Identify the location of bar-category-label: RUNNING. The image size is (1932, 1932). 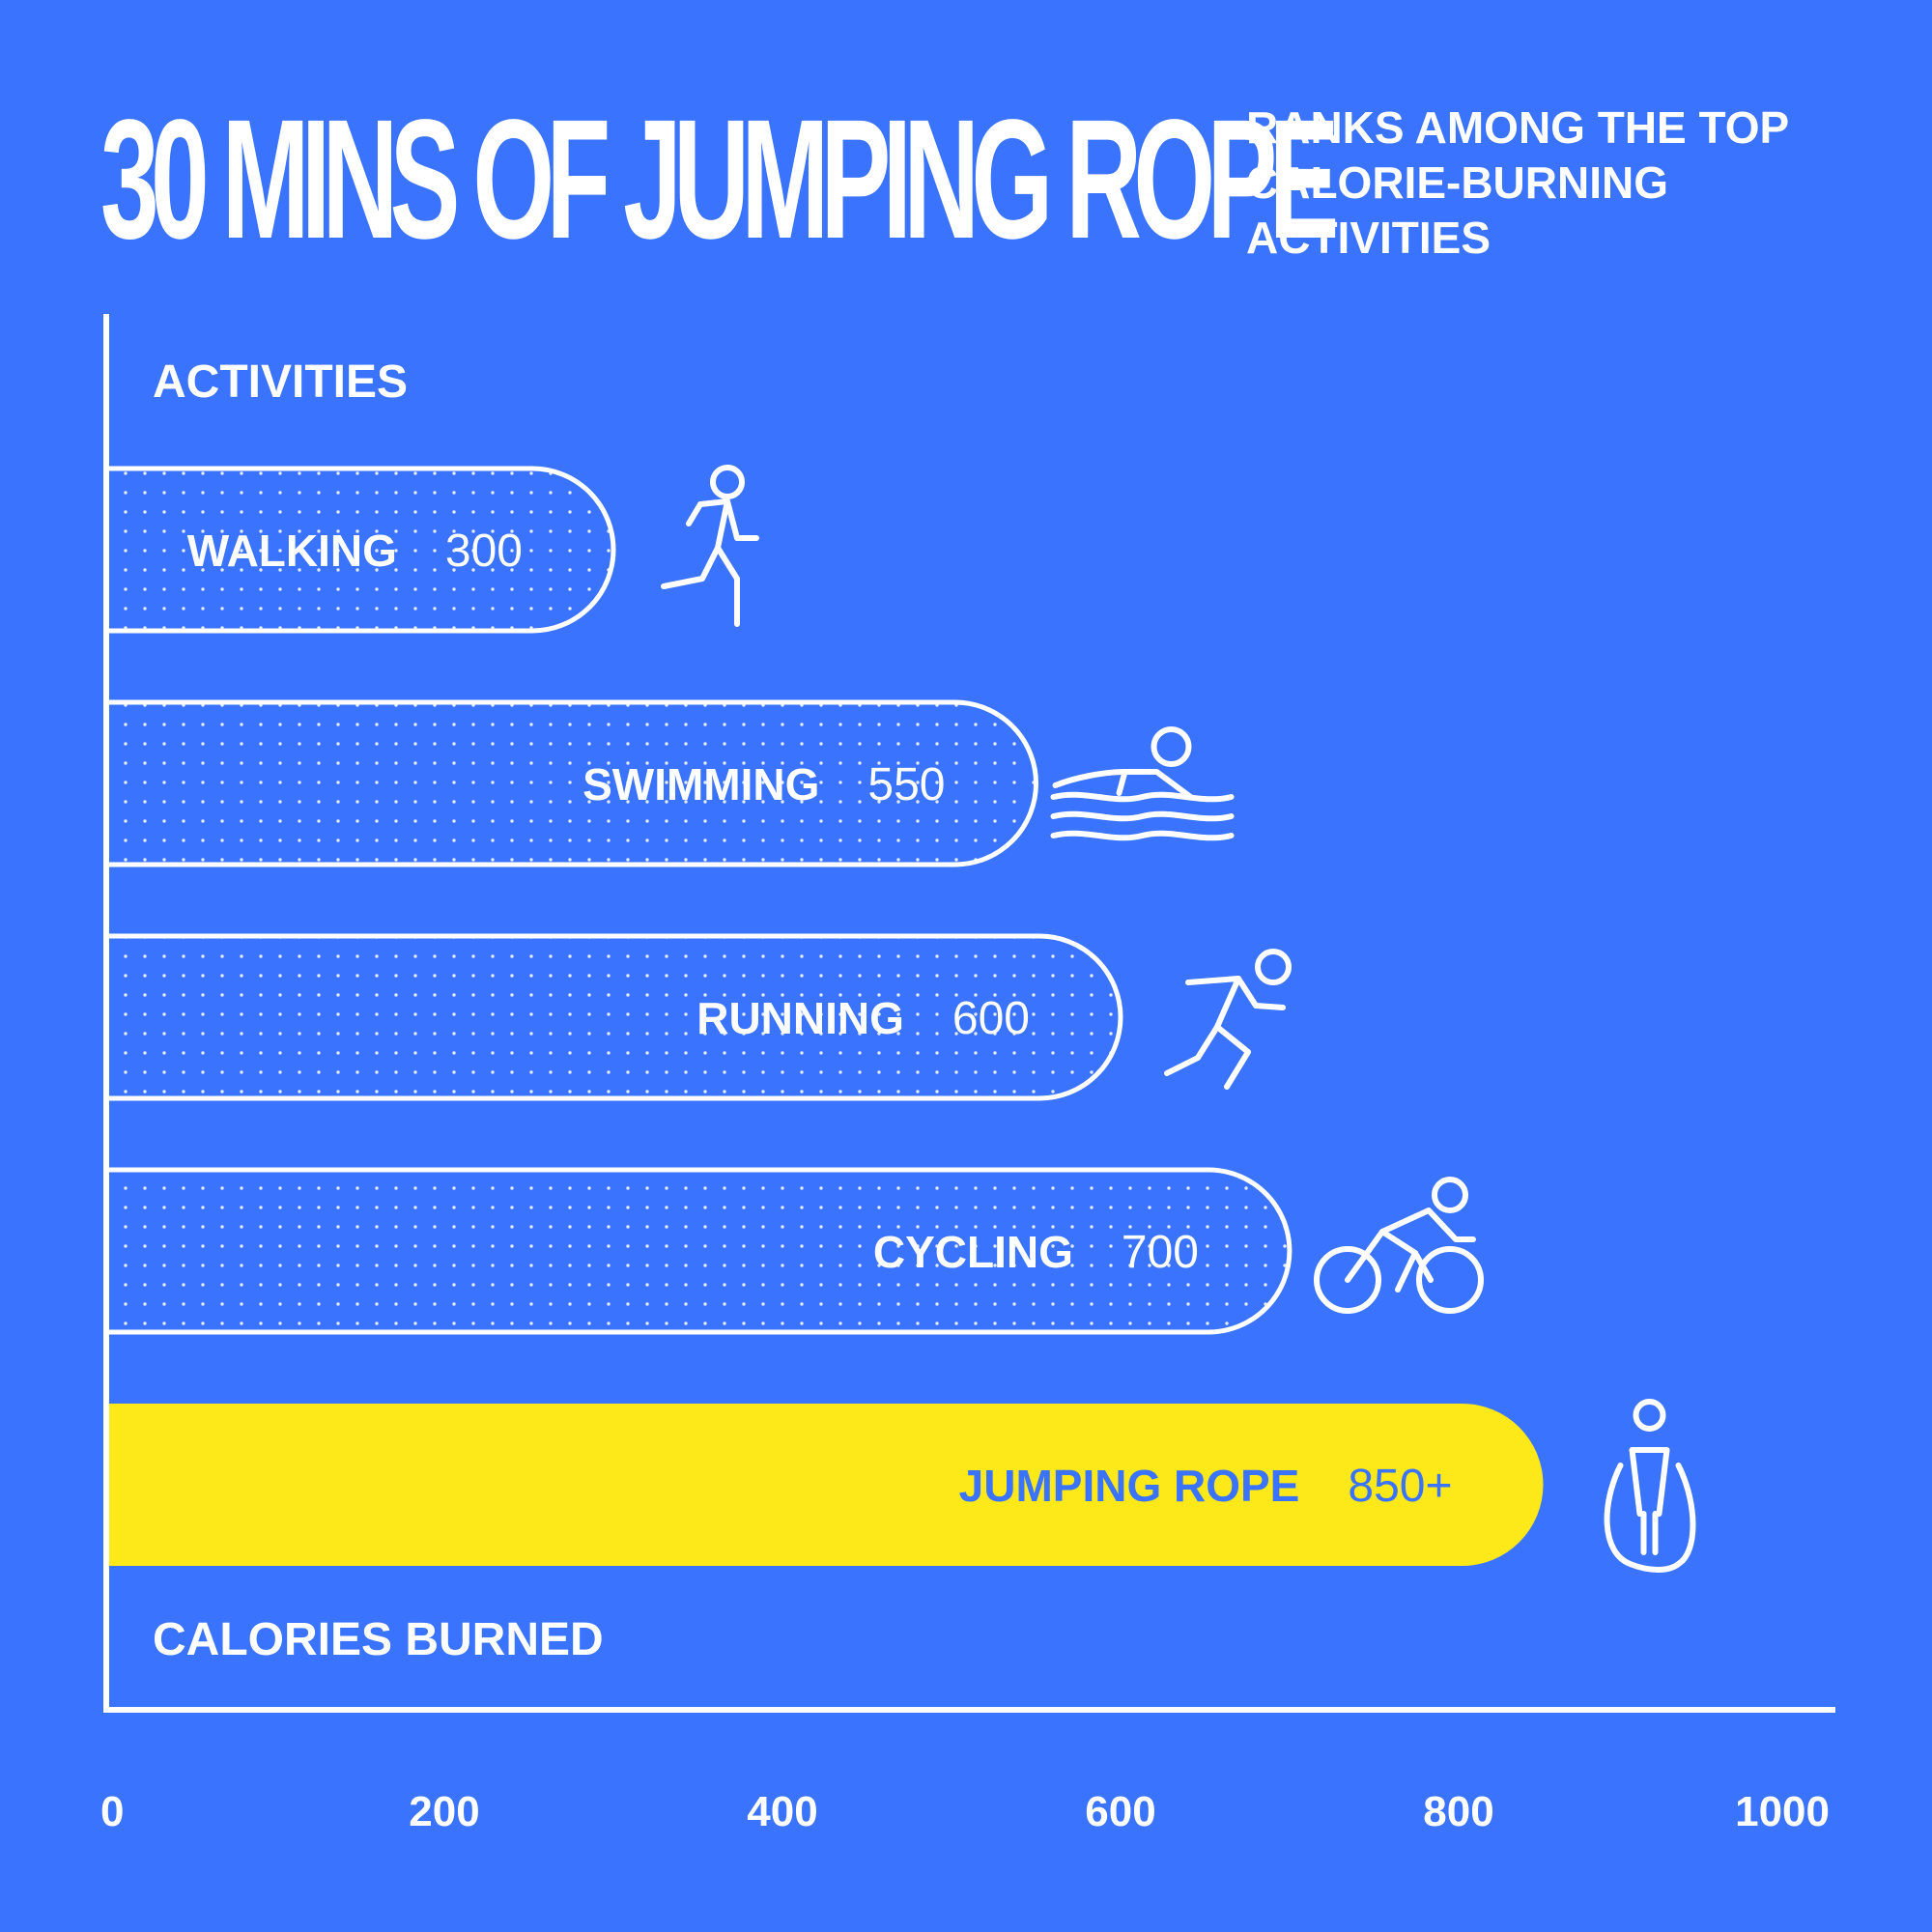
(800, 1018).